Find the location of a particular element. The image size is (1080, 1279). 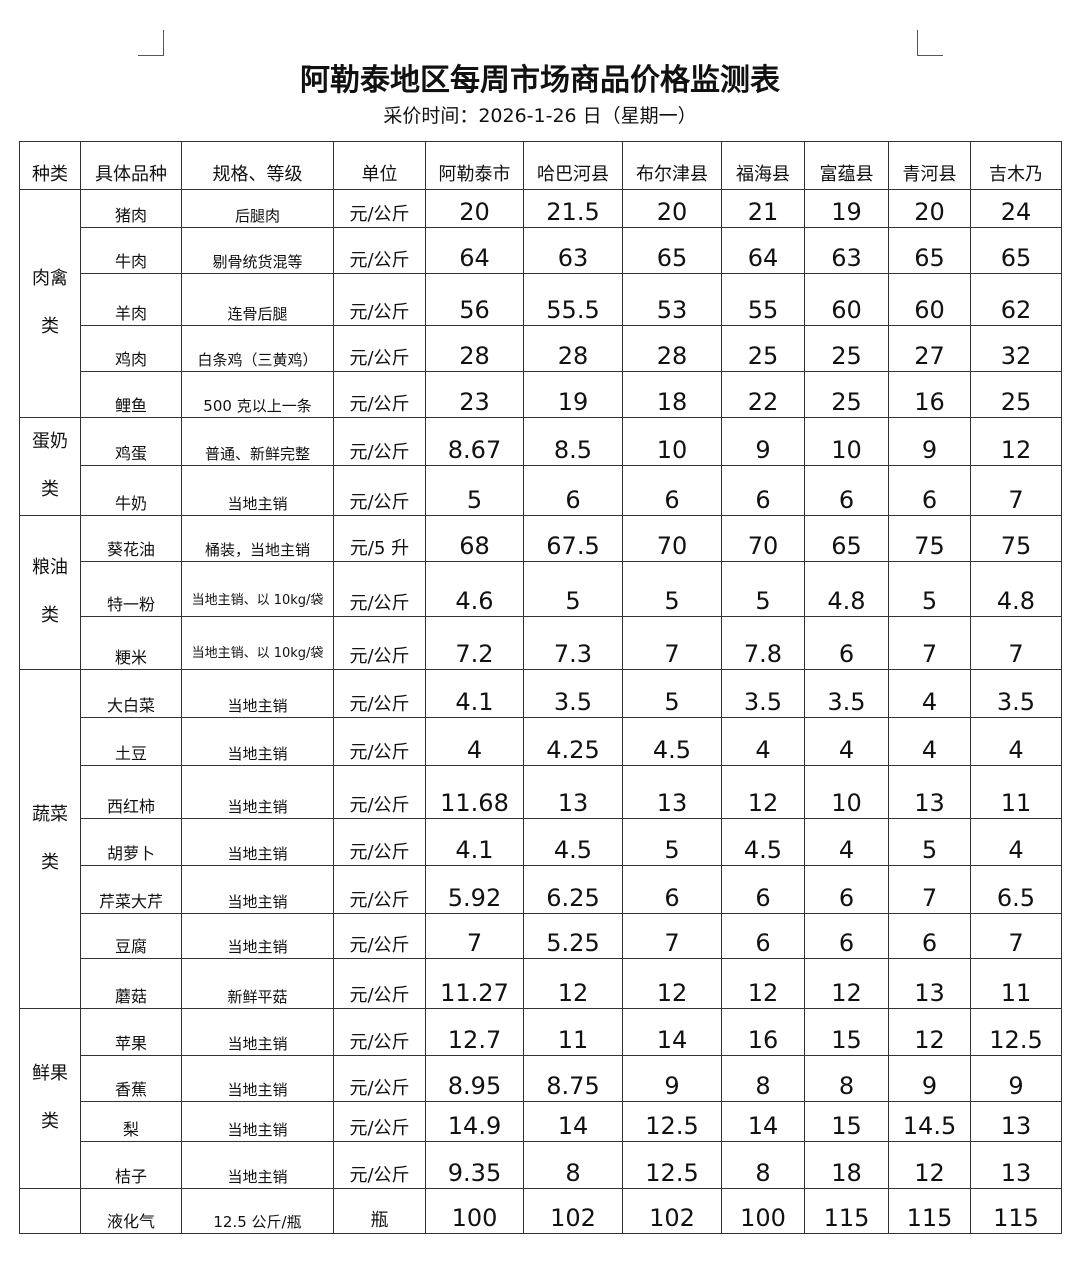

price-cell: 16 is located at coordinates (763, 1032).